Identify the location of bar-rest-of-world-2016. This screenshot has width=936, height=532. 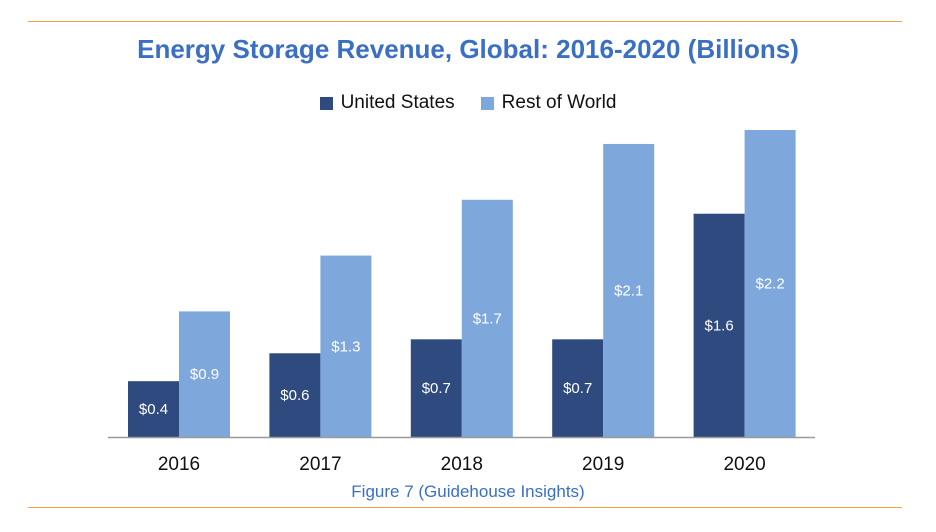
(204, 374).